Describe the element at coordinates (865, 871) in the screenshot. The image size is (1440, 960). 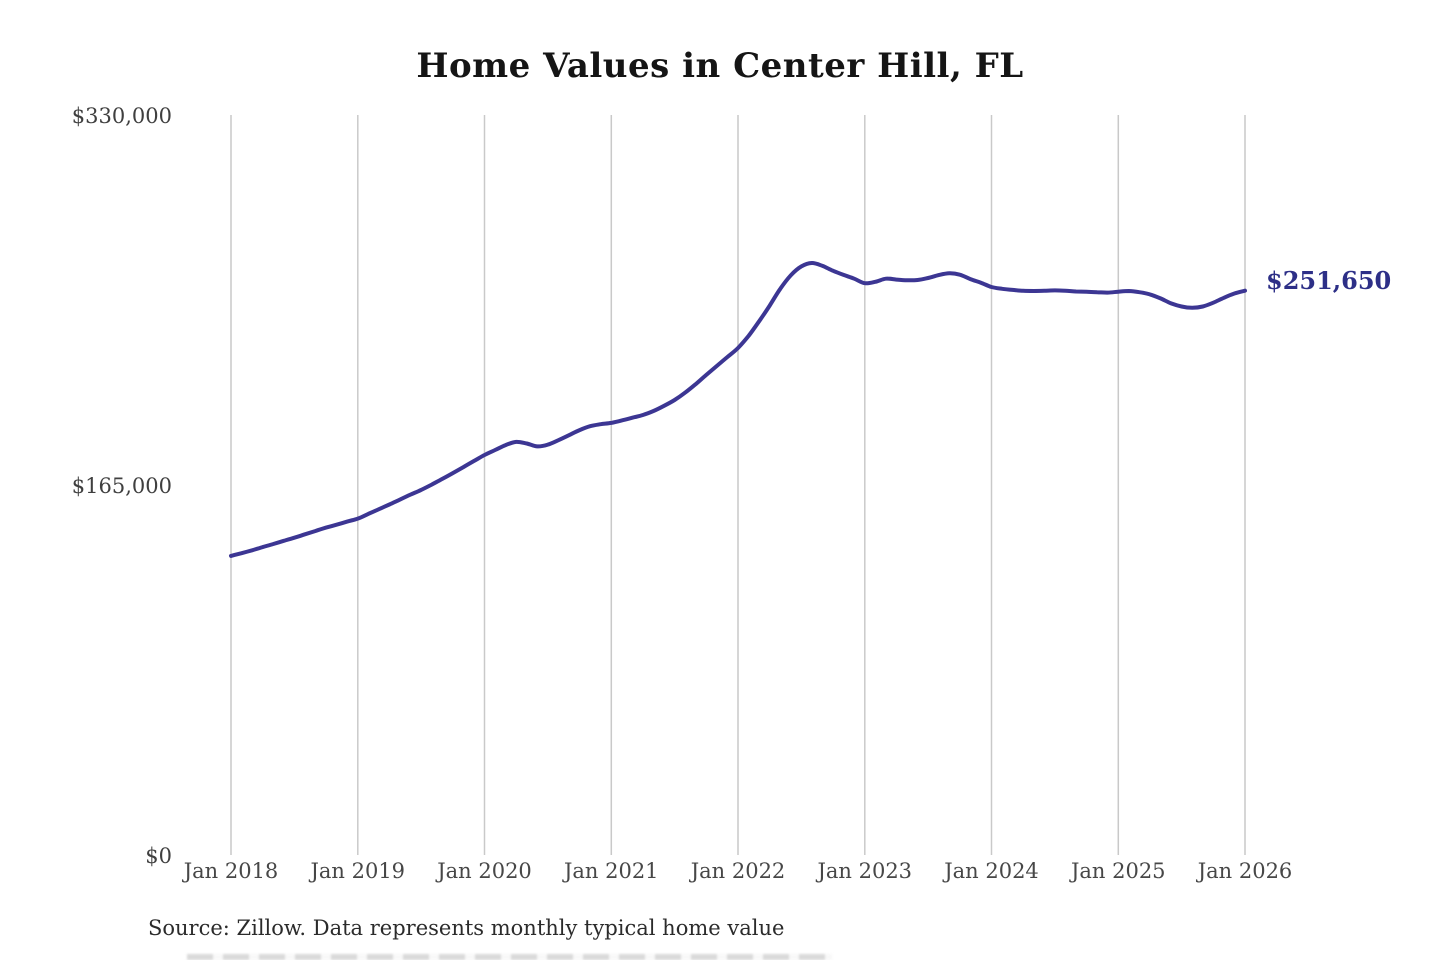
I see `x-axis-tick-label: Jan 2023` at that location.